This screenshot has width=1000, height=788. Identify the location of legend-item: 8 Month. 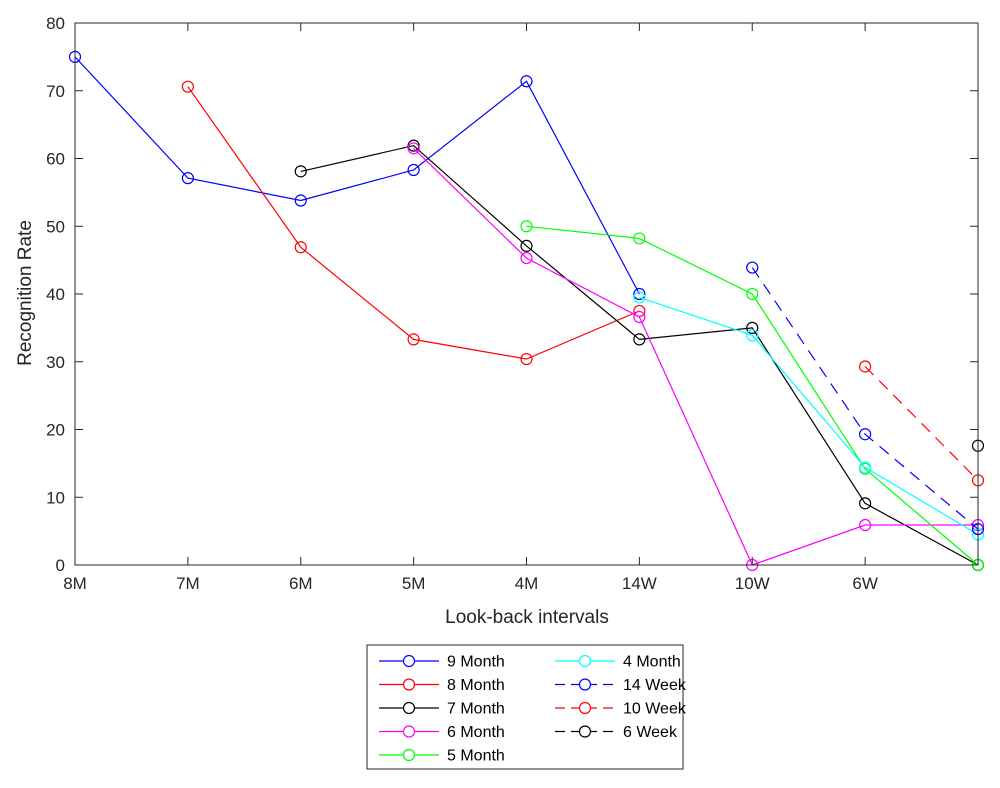
(442, 685).